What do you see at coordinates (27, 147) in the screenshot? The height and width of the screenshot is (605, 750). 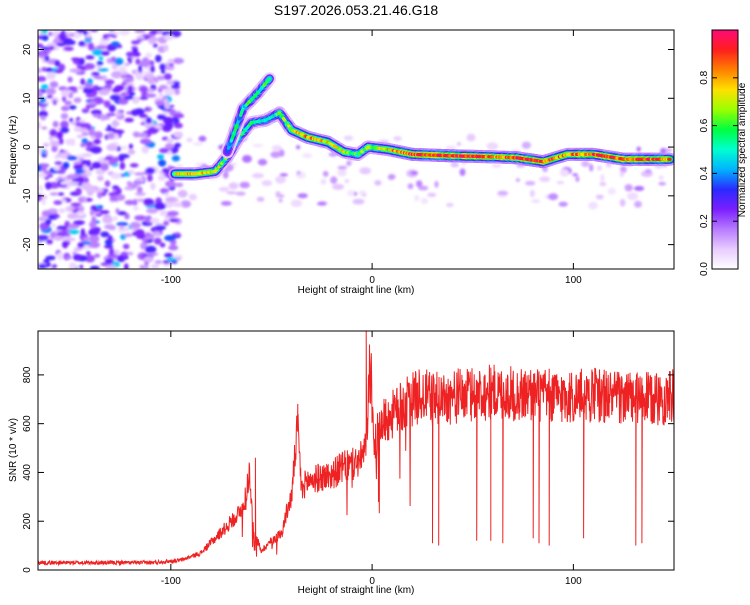 I see `y-tick-label: 0` at bounding box center [27, 147].